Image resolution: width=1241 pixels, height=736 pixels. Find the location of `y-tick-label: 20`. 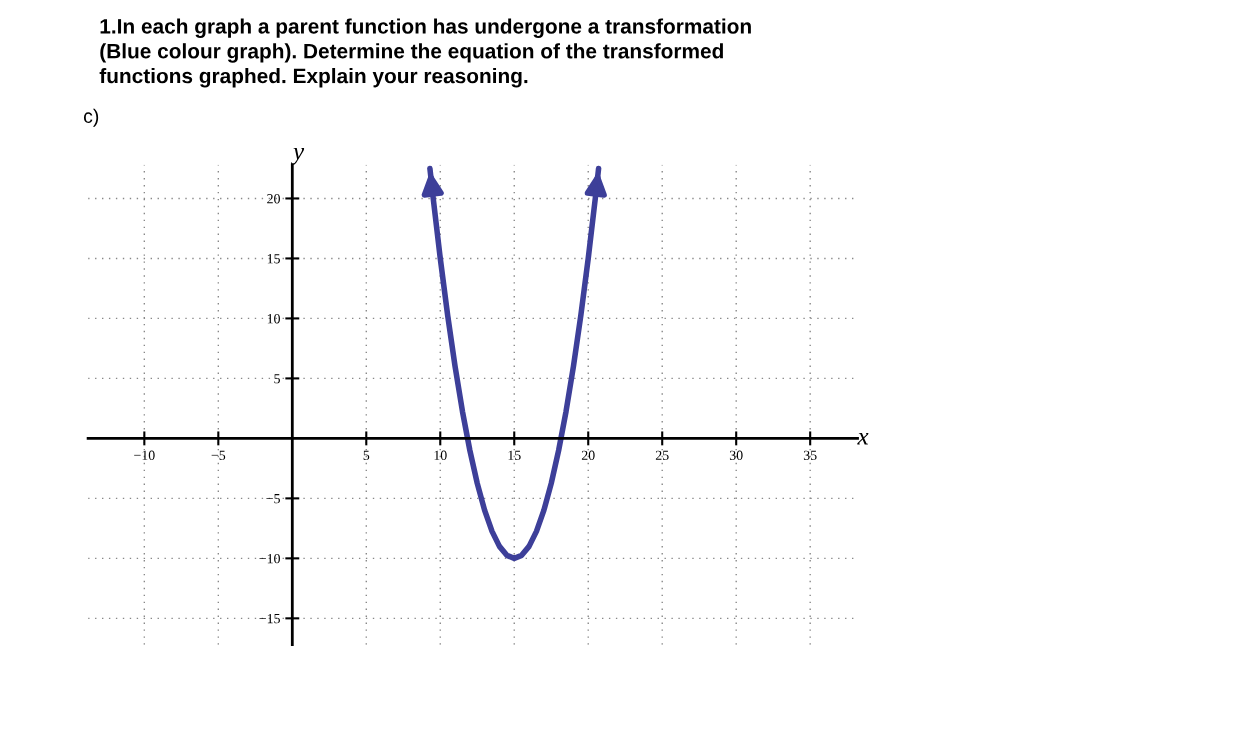

y-tick-label: 20 is located at coordinates (273, 199).